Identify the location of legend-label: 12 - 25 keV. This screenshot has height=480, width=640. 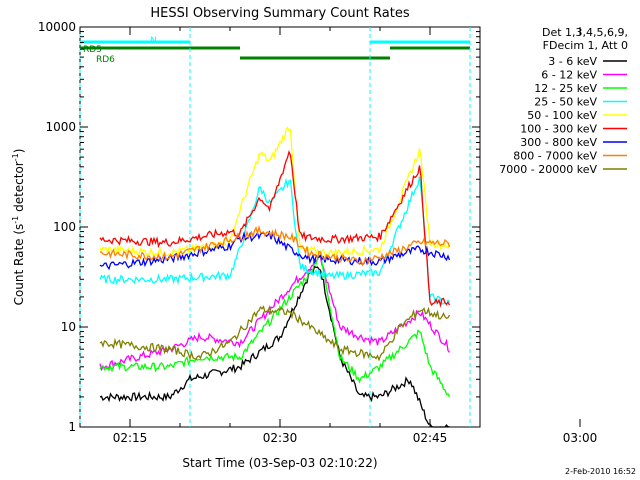
(565, 88).